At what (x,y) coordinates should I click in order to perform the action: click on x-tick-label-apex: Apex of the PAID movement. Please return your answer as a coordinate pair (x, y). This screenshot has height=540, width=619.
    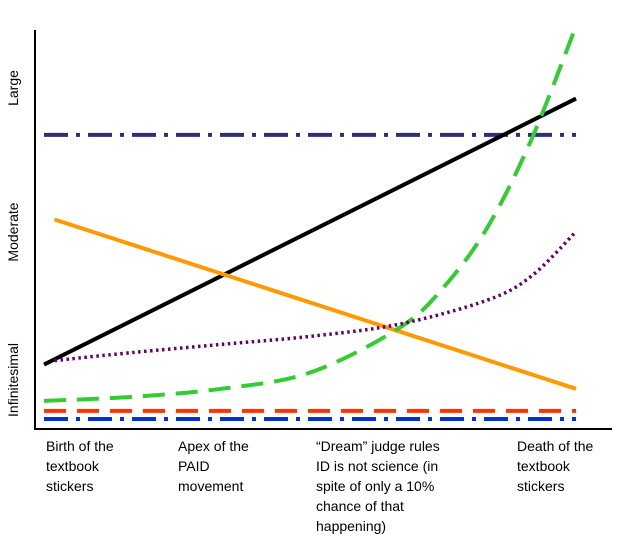
    Looking at the image, I should click on (213, 466).